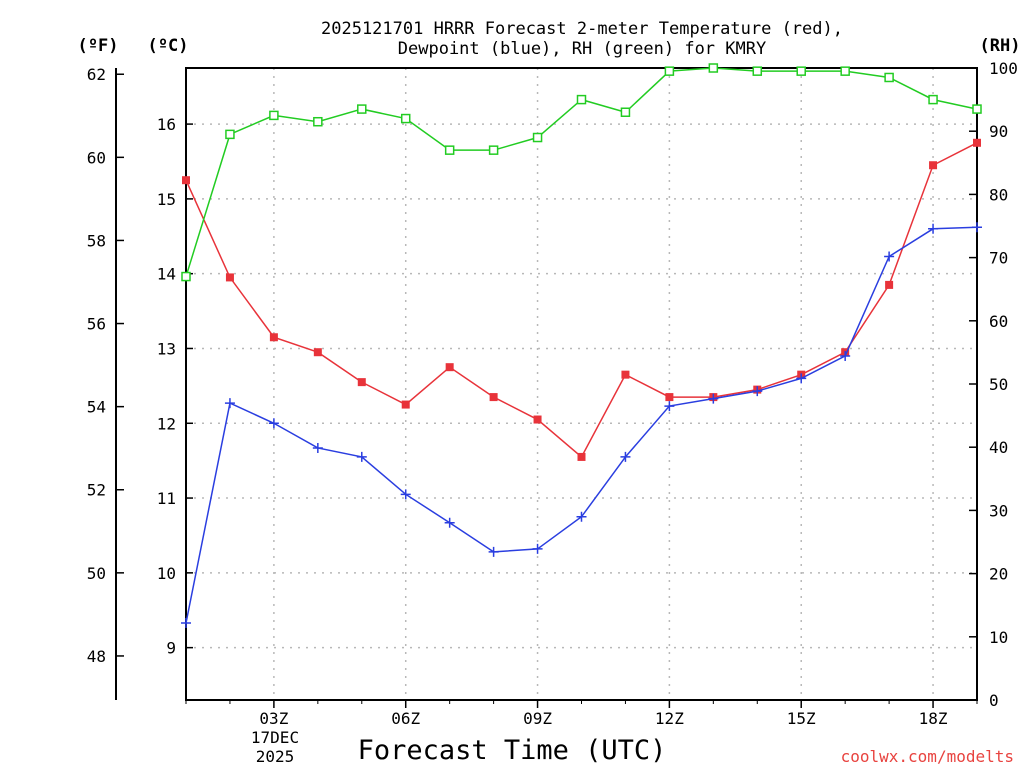  Describe the element at coordinates (166, 348) in the screenshot. I see `celsius-tick-label: 13` at that location.